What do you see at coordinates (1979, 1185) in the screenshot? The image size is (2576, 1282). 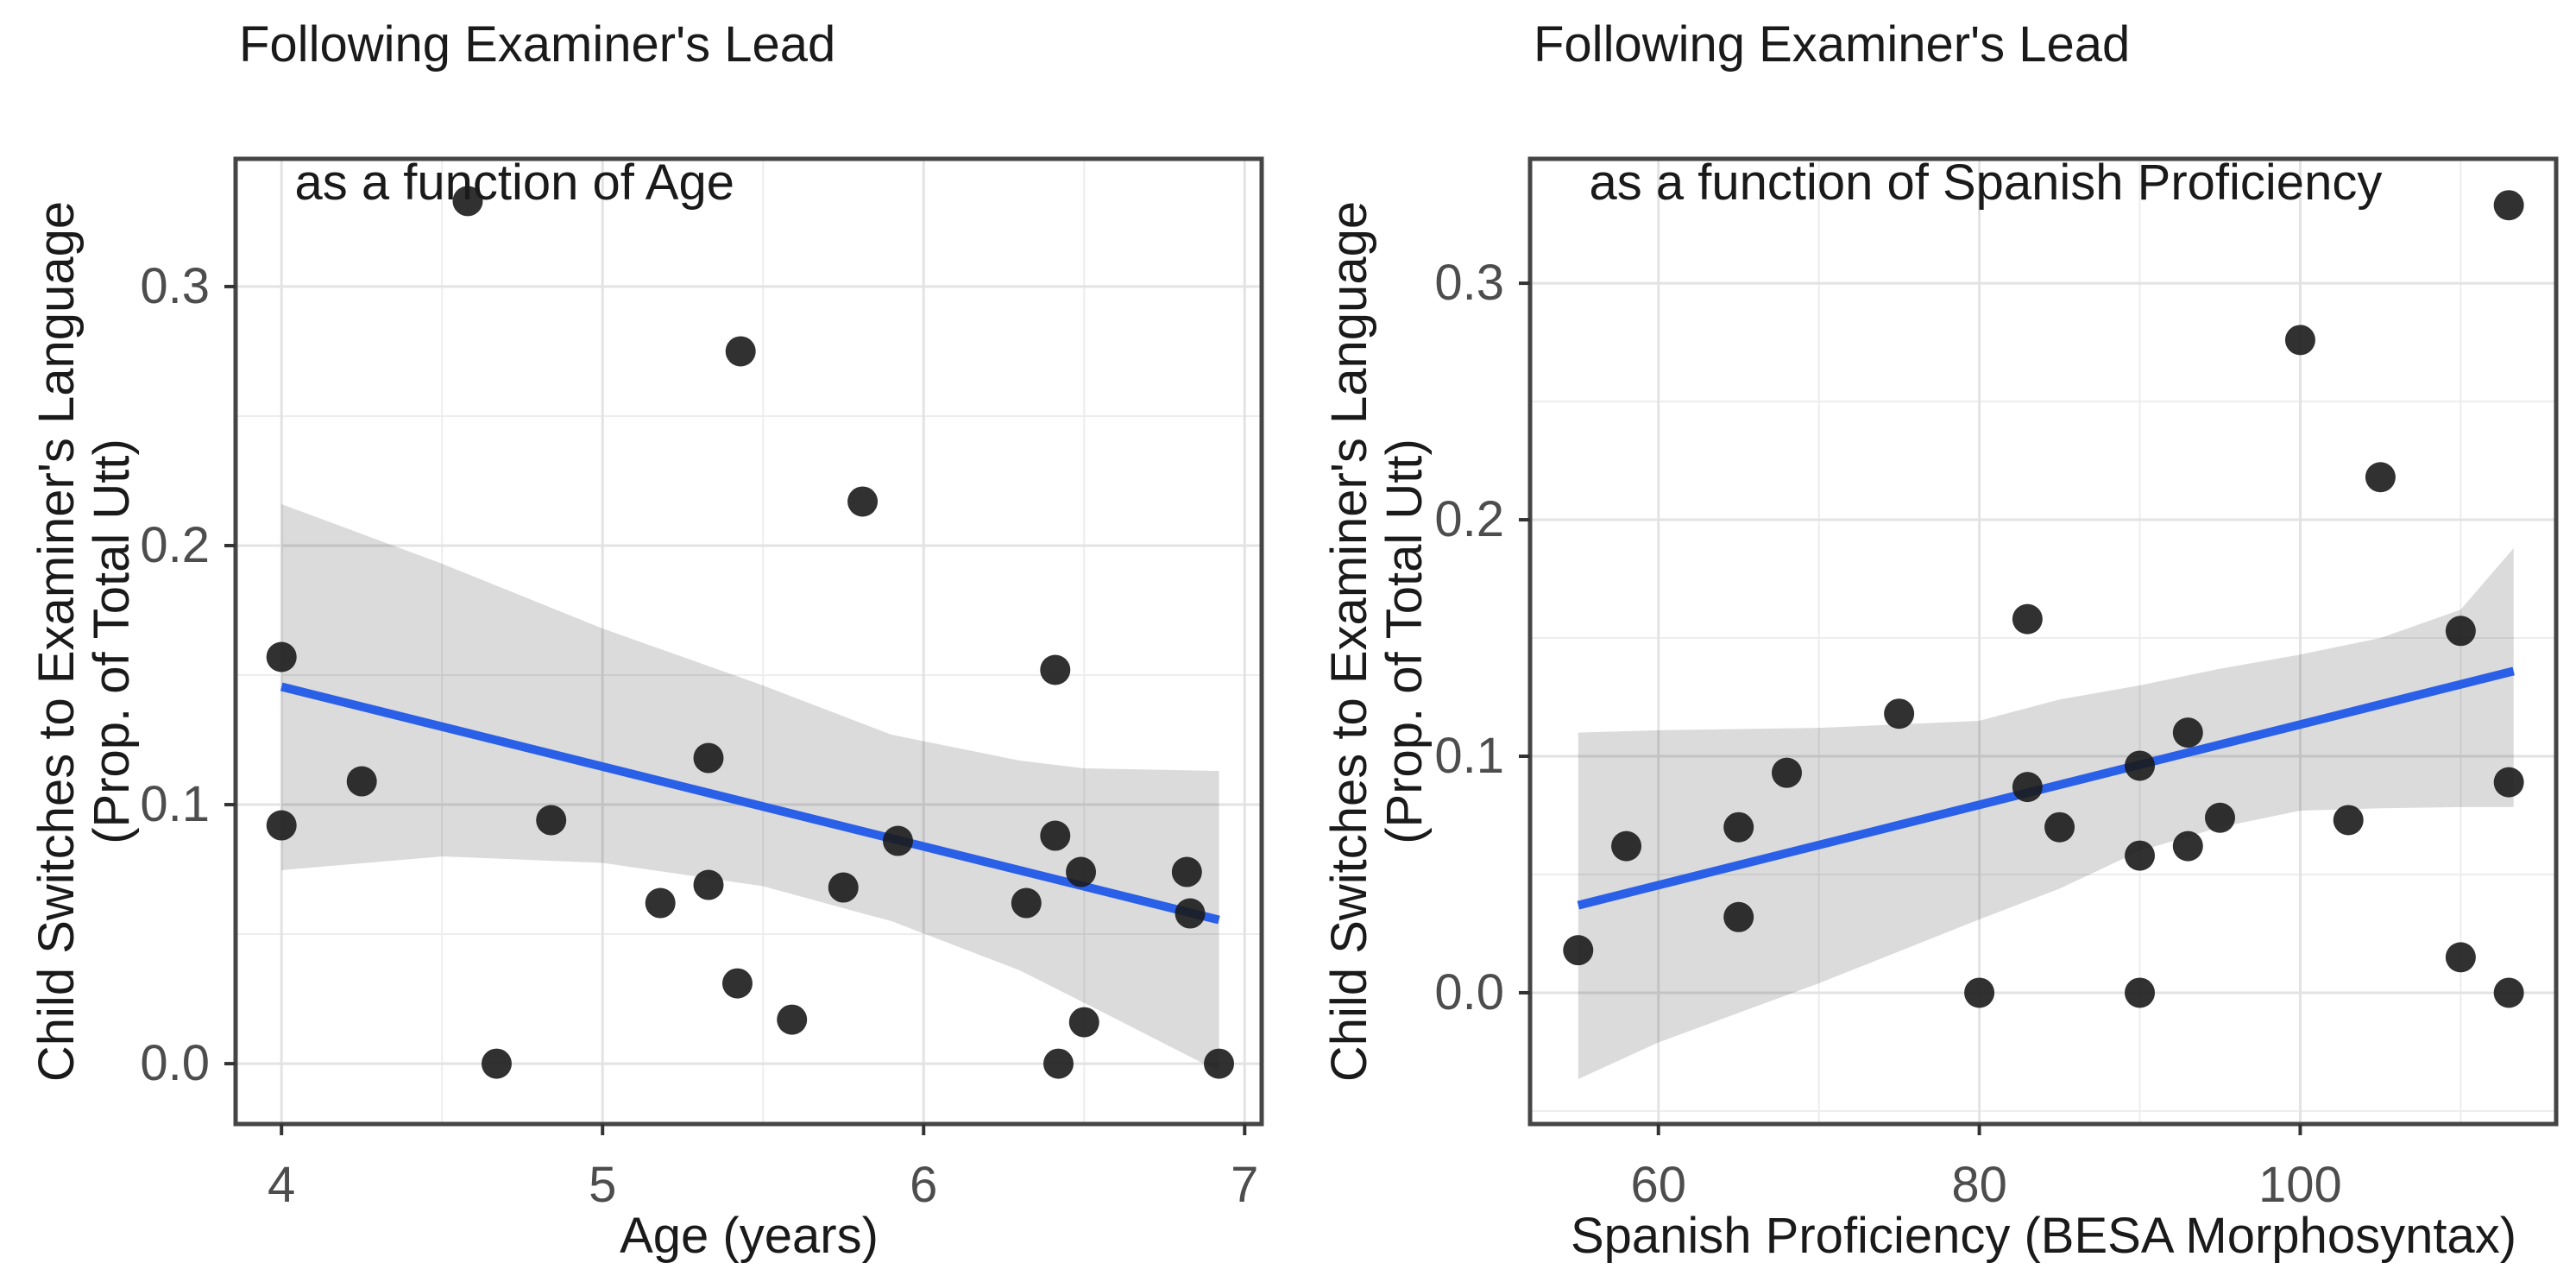 I see `x-tick-label: 80` at bounding box center [1979, 1185].